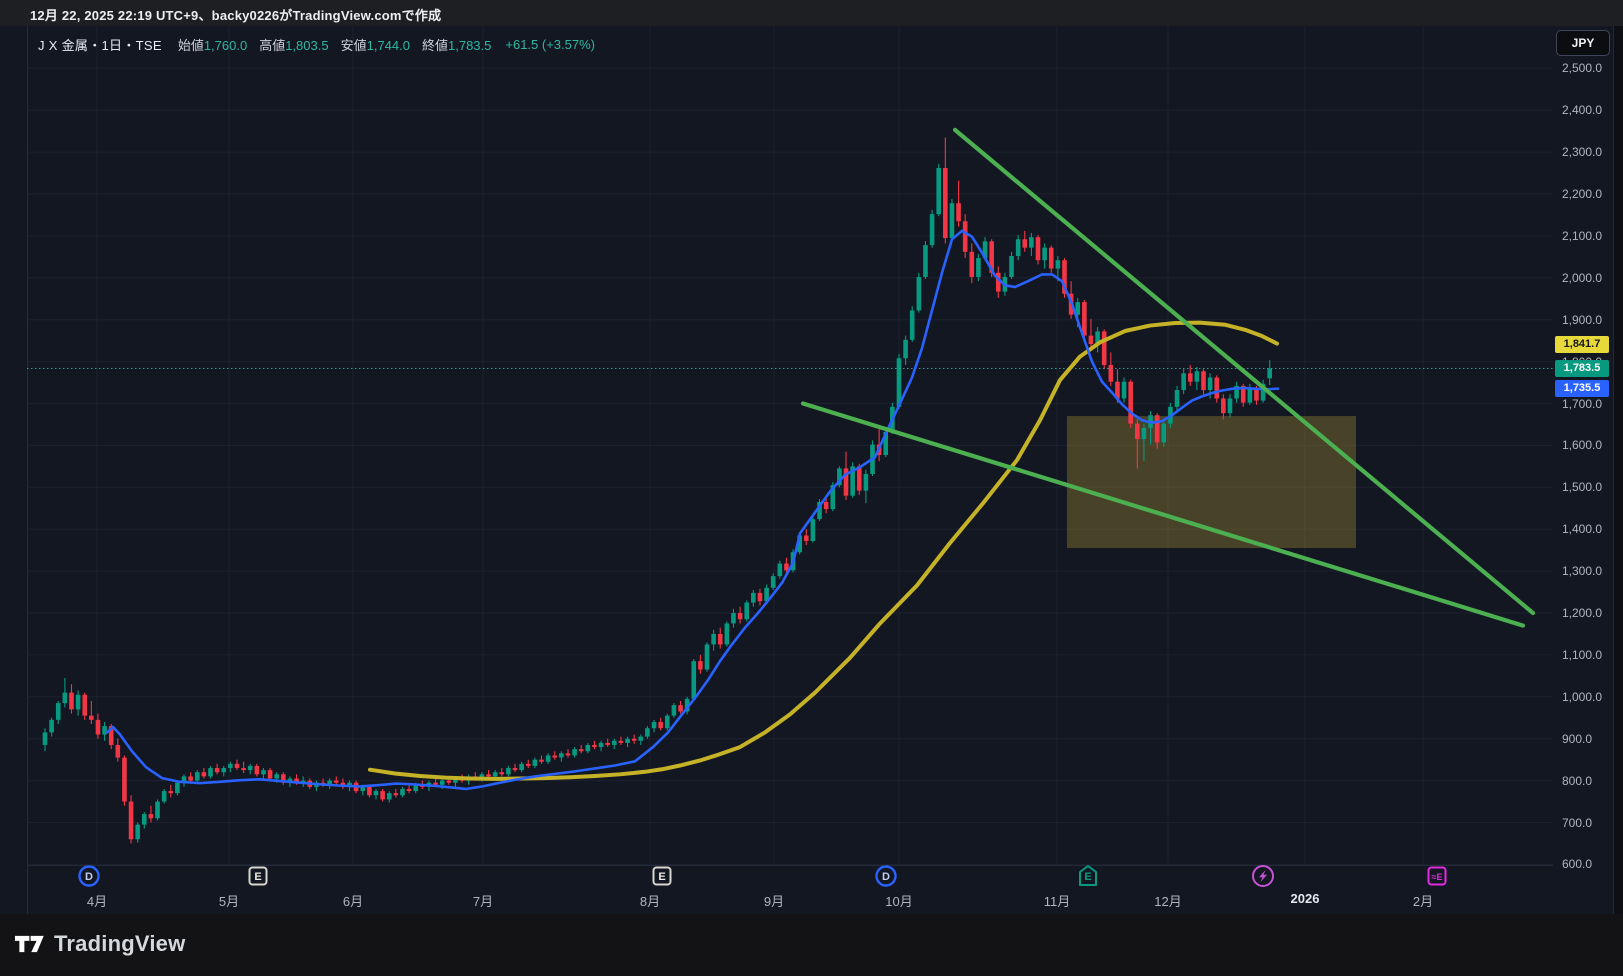 The width and height of the screenshot is (1623, 976). What do you see at coordinates (470, 45) in the screenshot?
I see `close-value: 1,783.5` at bounding box center [470, 45].